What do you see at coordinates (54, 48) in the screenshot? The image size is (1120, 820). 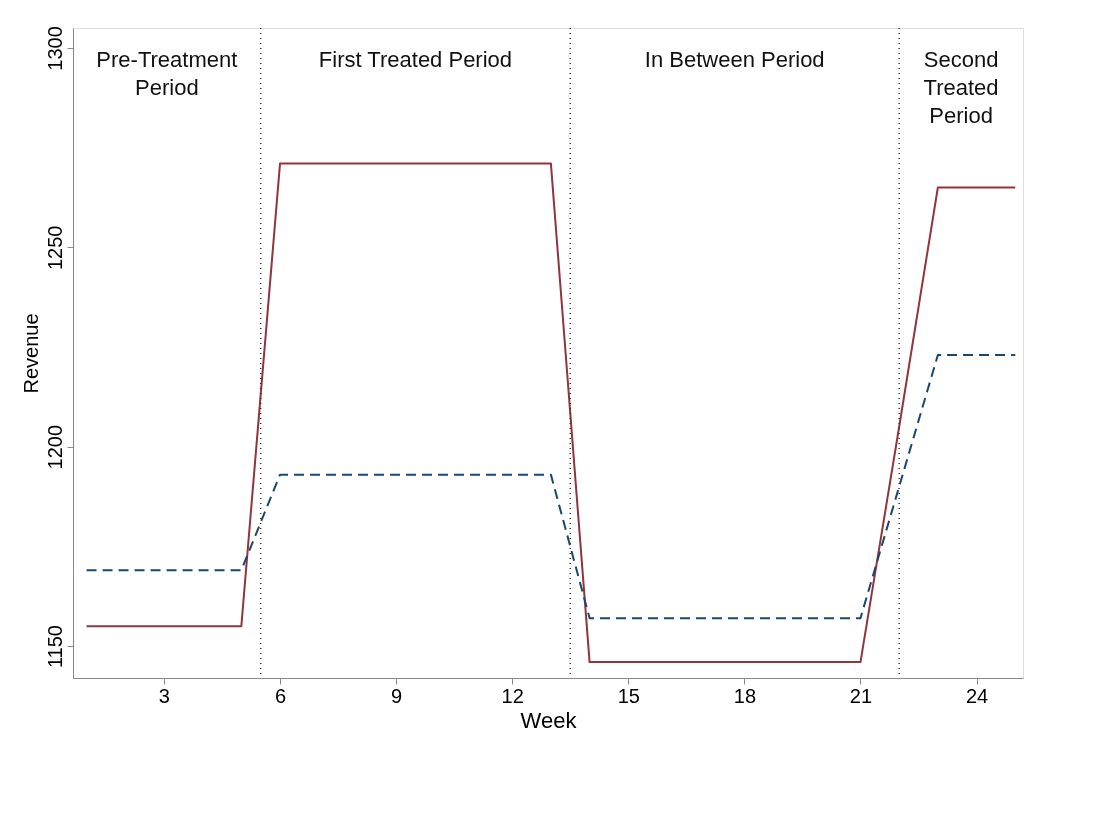 I see `y-tick-label: 1300` at bounding box center [54, 48].